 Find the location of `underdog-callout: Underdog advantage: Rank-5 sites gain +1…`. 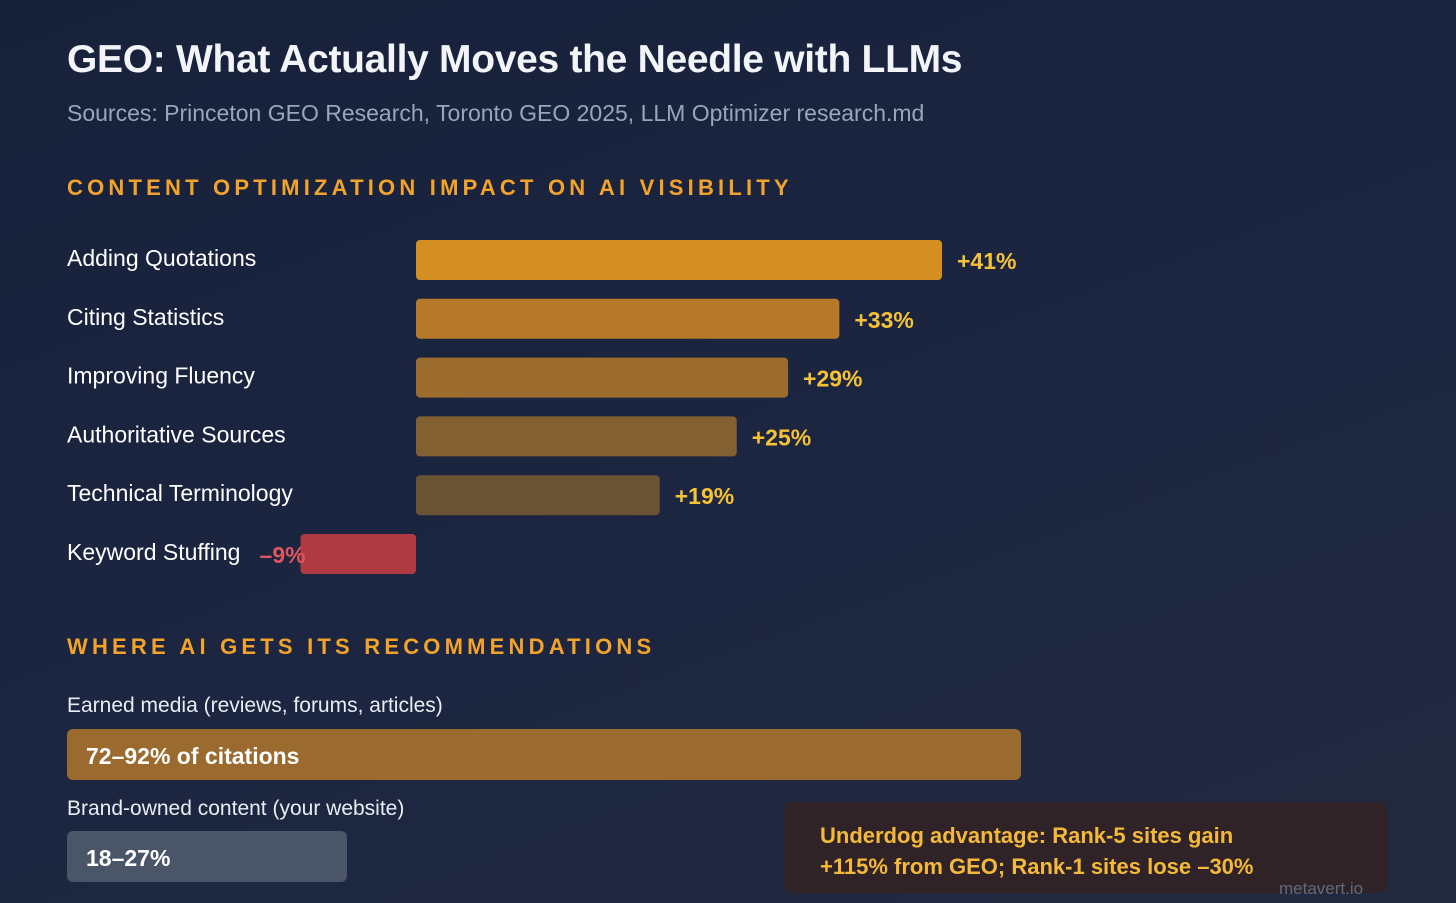

underdog-callout: Underdog advantage: Rank-5 sites gain +1… is located at coordinates (1086, 847).